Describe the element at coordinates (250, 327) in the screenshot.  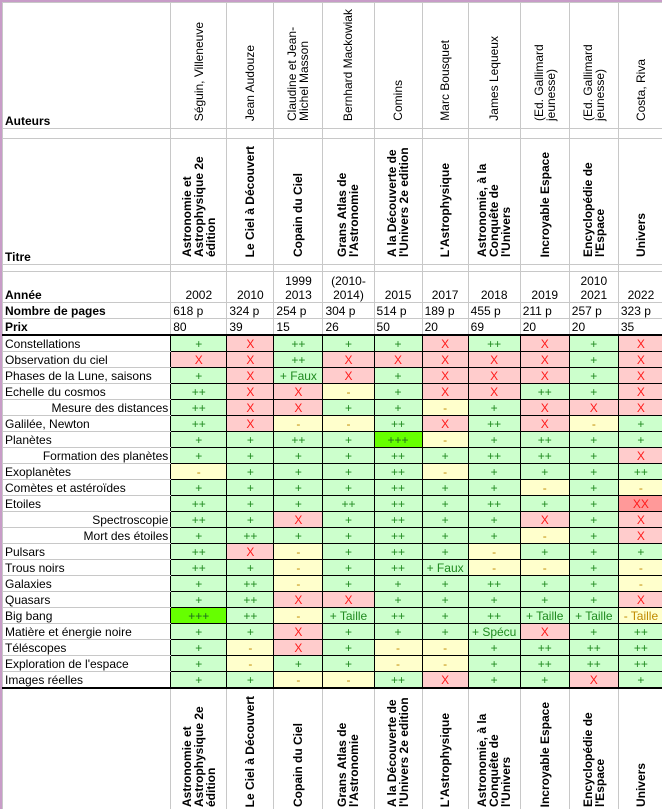
I see `price-cell: 39` at that location.